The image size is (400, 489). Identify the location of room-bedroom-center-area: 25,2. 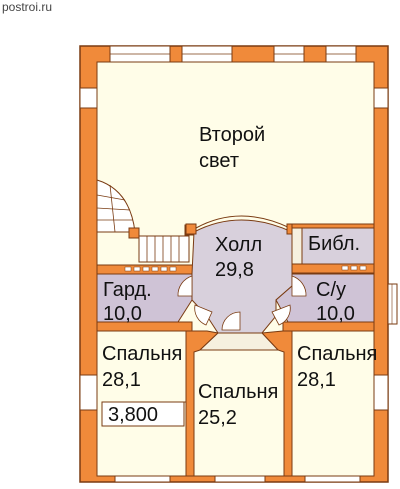
(217, 418).